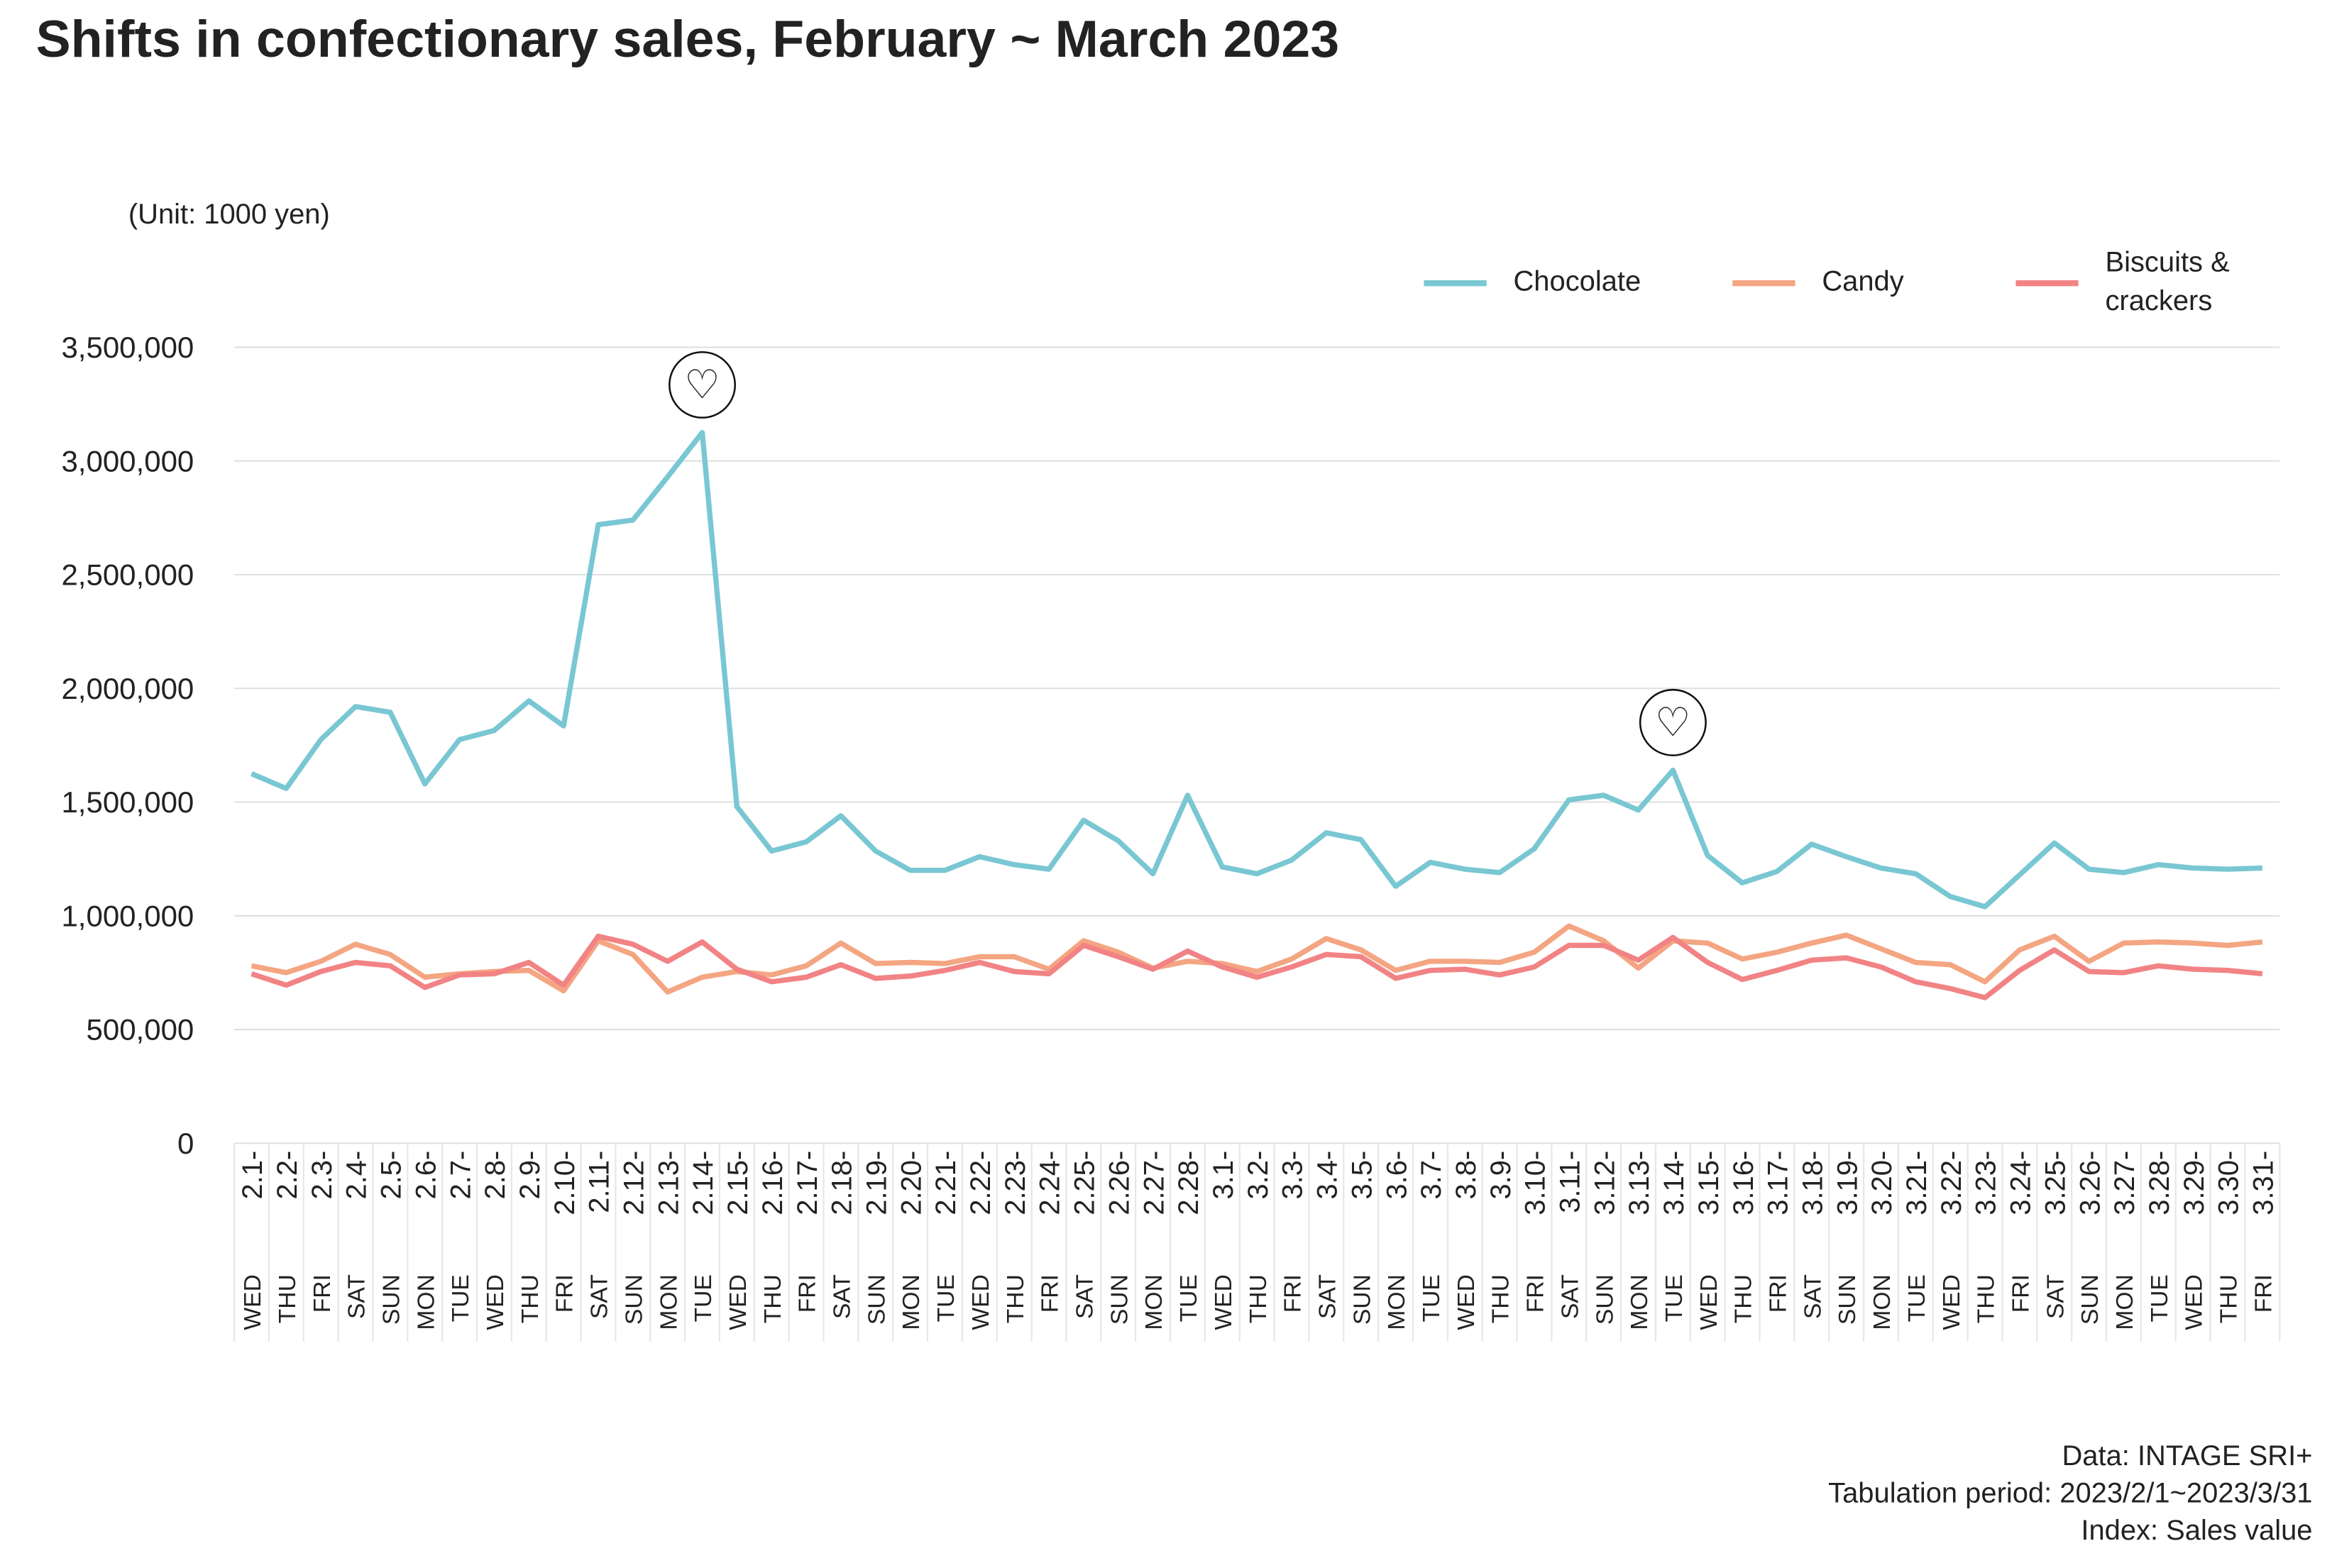  I want to click on y-tick-label: 3,000,000, so click(127, 460).